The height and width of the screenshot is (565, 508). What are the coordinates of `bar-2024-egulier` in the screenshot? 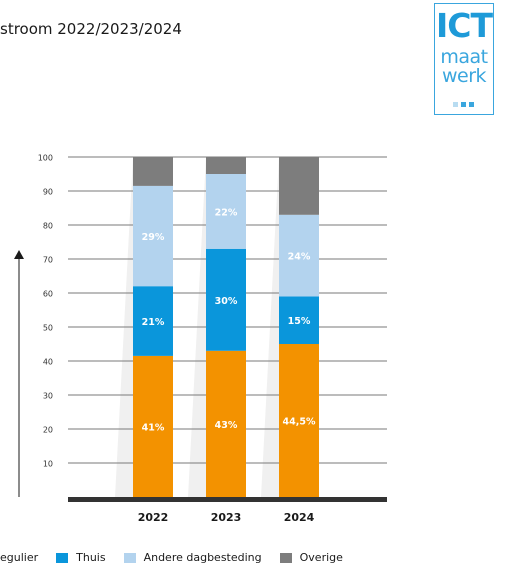 It's located at (299, 420).